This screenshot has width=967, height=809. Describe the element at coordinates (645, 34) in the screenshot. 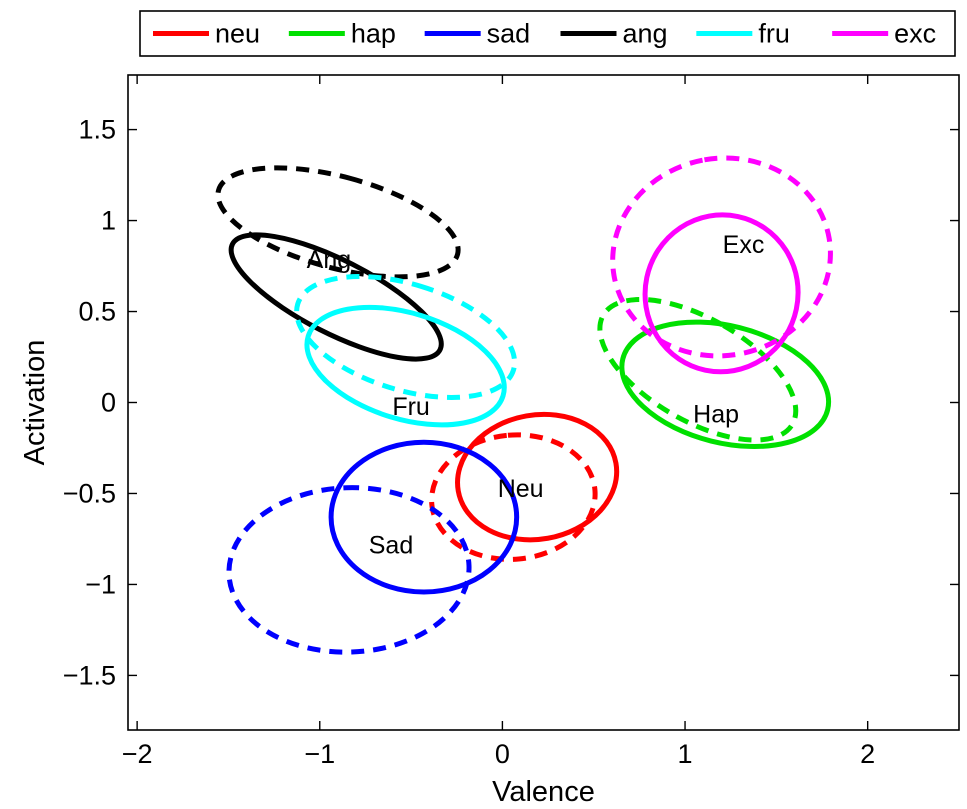

I see `legend-label-ang: ang` at that location.